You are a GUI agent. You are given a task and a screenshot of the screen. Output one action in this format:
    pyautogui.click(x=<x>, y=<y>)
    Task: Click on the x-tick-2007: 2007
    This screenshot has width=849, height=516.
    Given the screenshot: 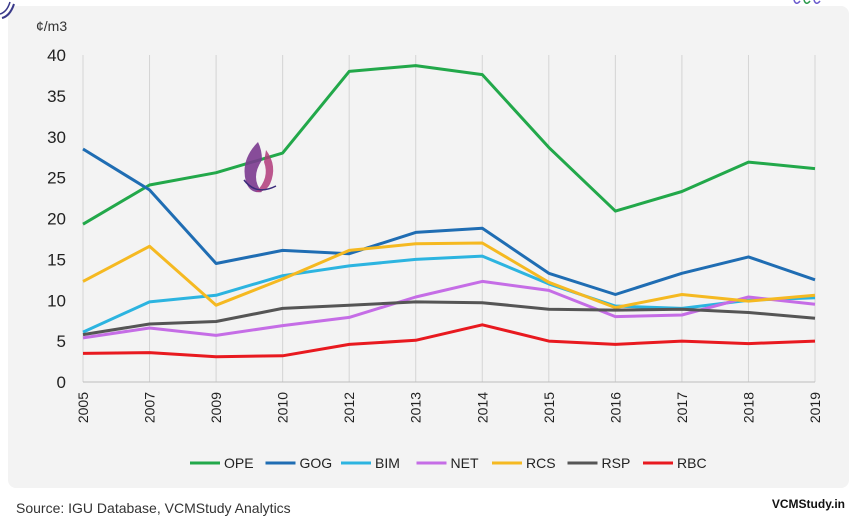 What is the action you would take?
    pyautogui.click(x=150, y=407)
    